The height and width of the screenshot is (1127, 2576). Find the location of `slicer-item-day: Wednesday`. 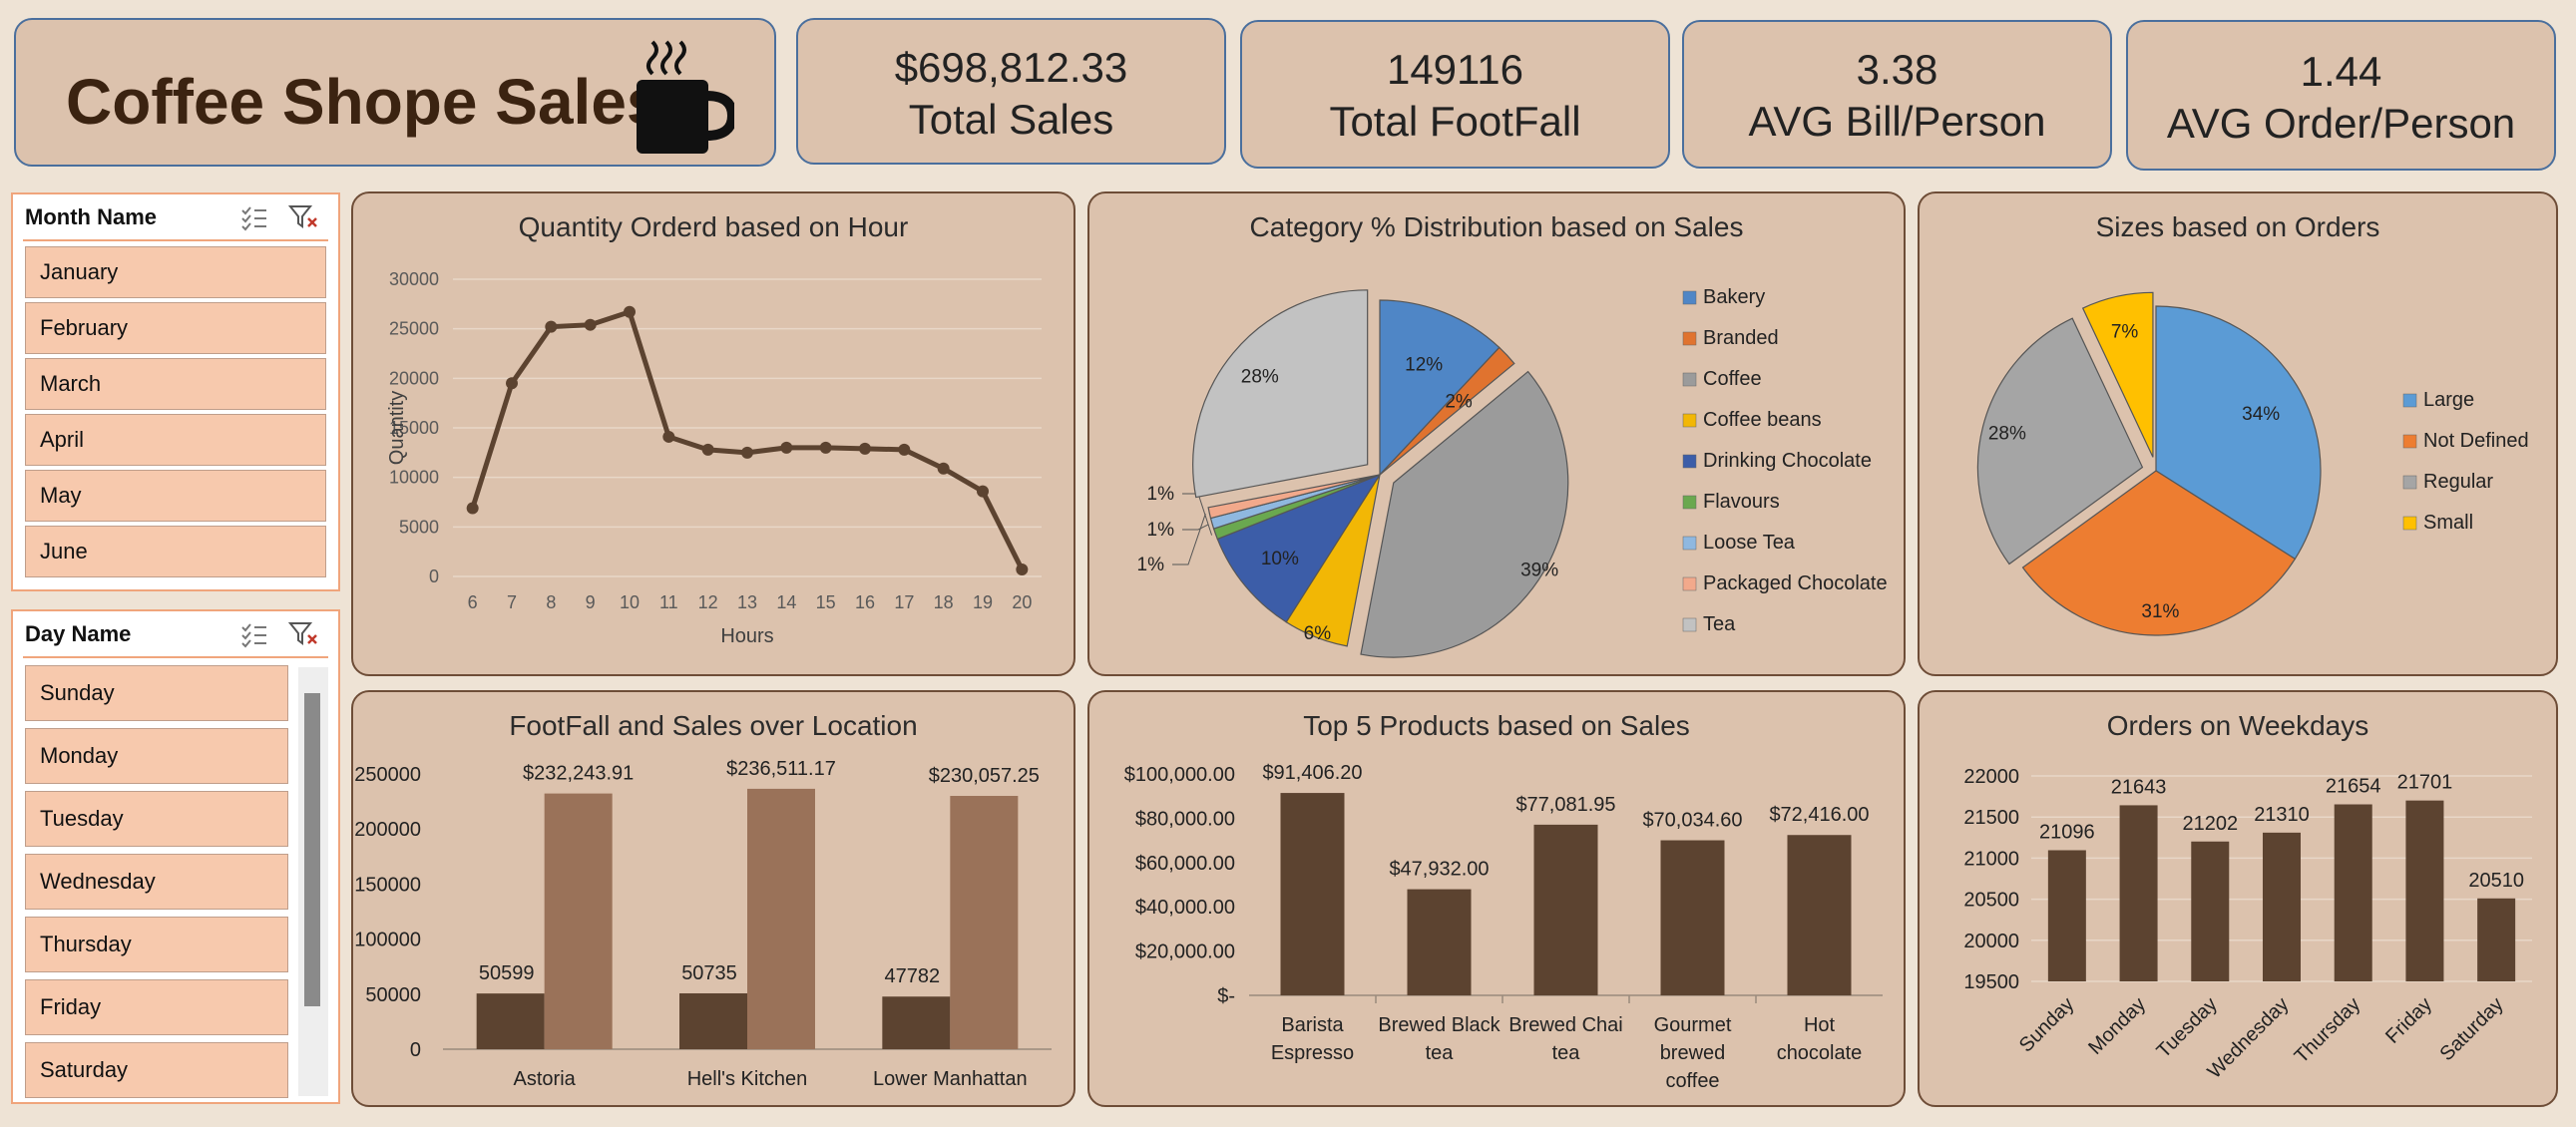

slicer-item-day: Wednesday is located at coordinates (156, 882).